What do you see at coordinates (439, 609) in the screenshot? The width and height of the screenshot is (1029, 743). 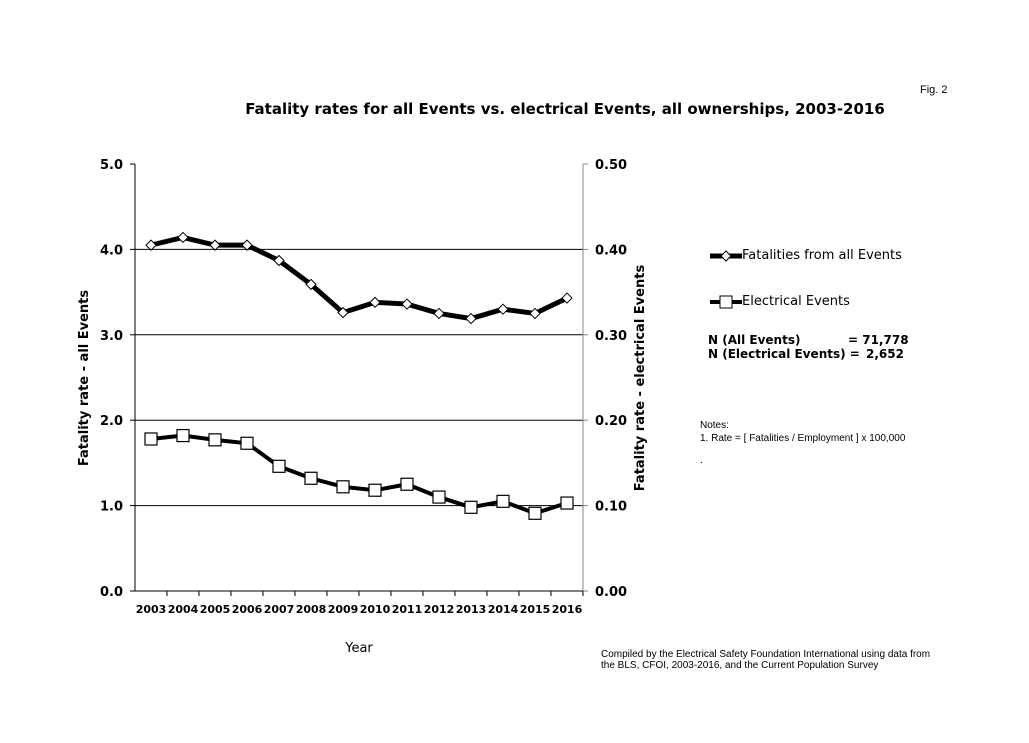 I see `x-tick-label: 2012` at bounding box center [439, 609].